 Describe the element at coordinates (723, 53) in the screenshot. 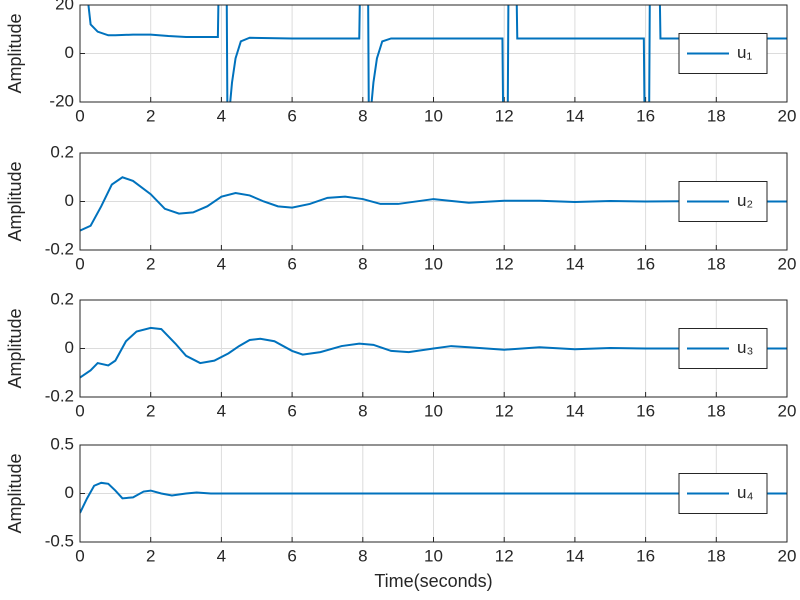

I see `legend: u₁` at that location.